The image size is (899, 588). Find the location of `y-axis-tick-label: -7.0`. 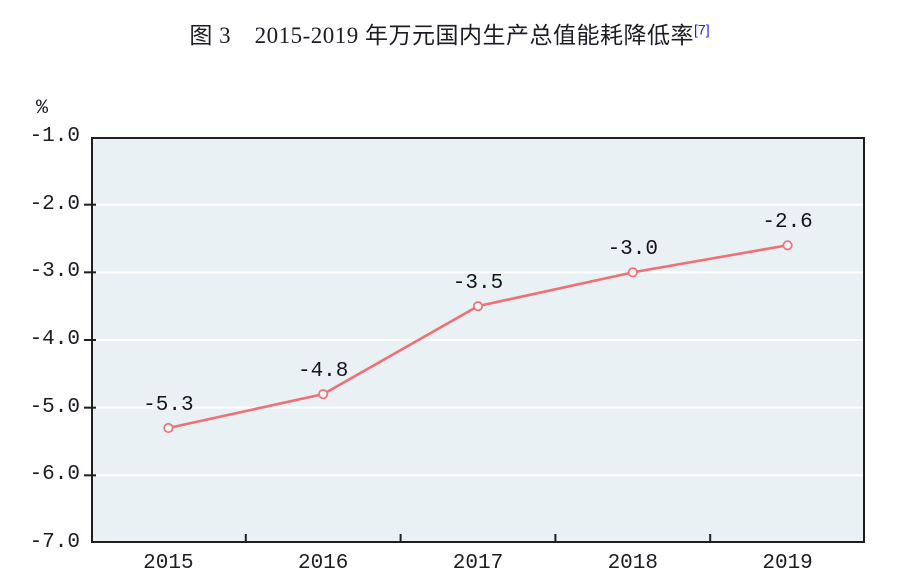

y-axis-tick-label: -7.0 is located at coordinates (54, 542).